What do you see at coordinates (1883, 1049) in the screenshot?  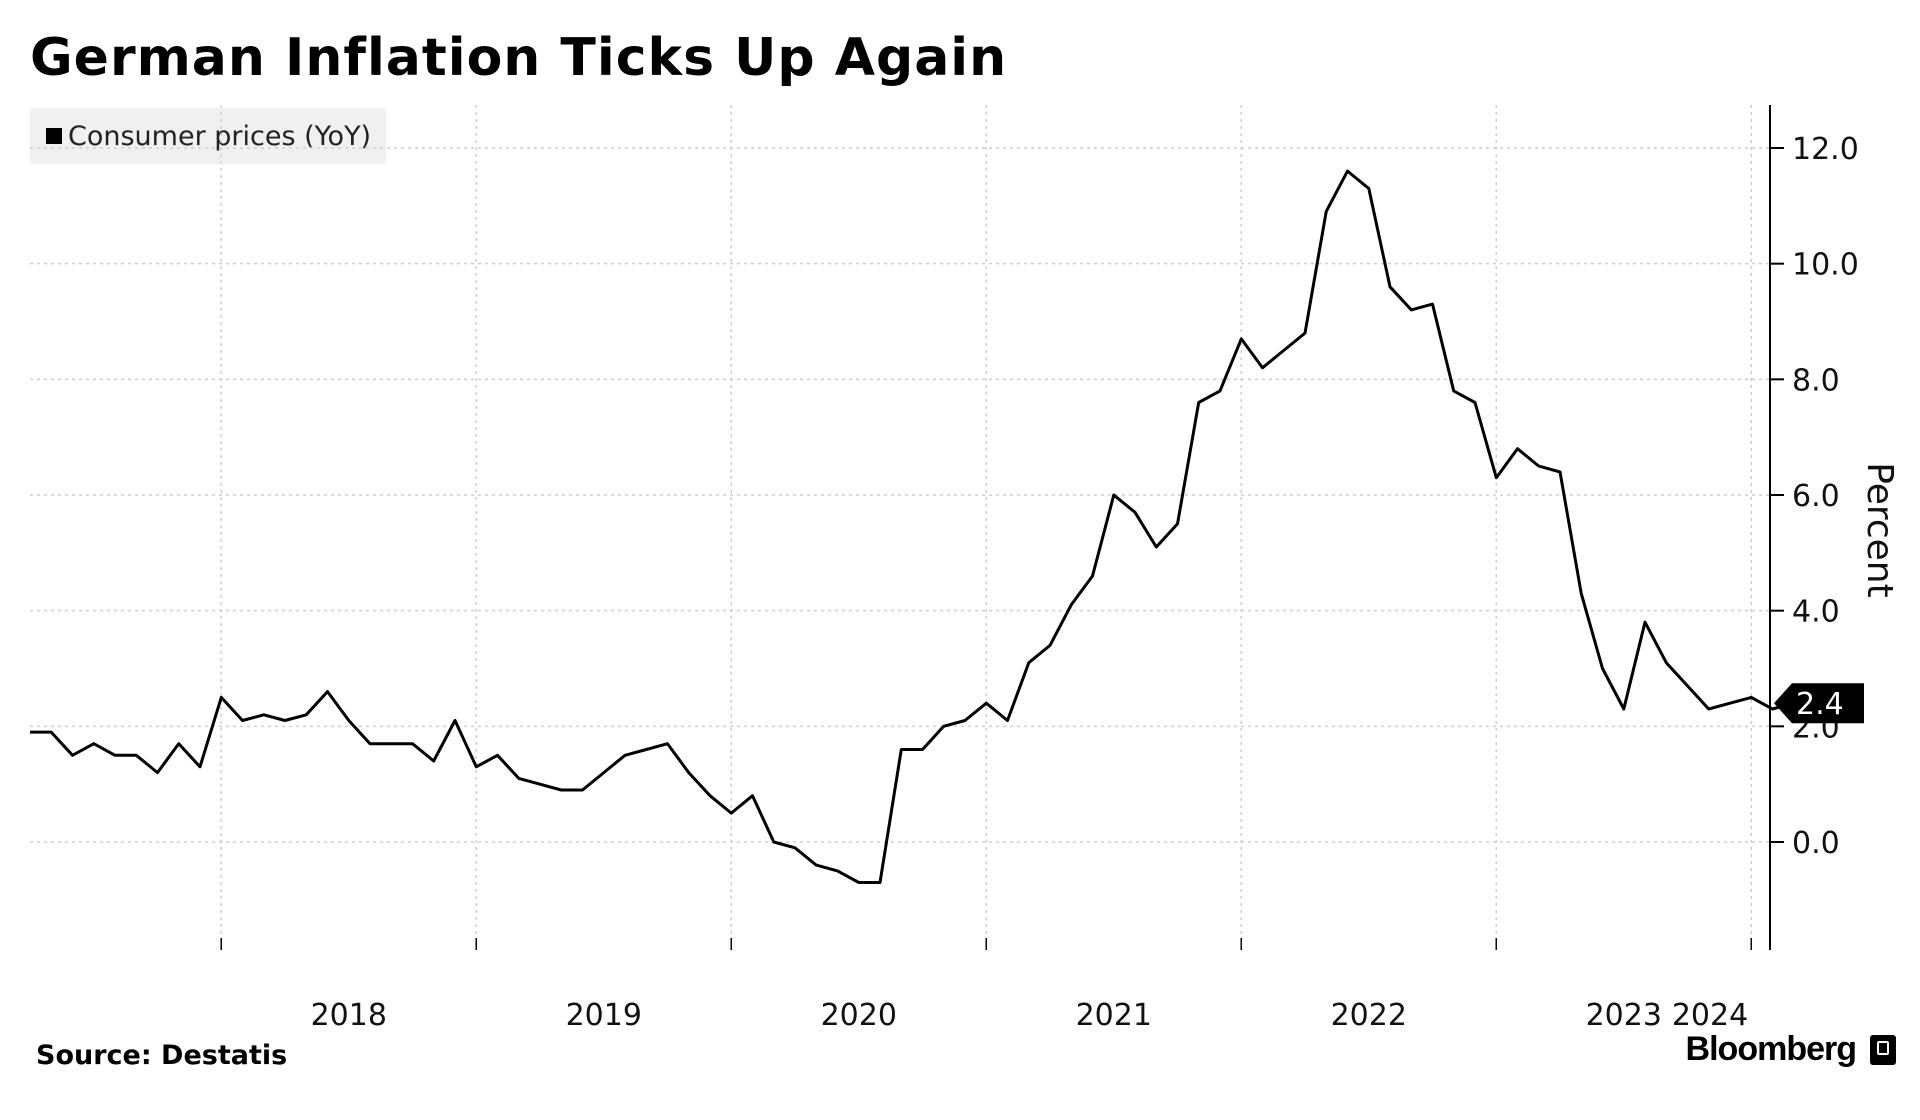 I see `bloomberg-terminal-icon` at bounding box center [1883, 1049].